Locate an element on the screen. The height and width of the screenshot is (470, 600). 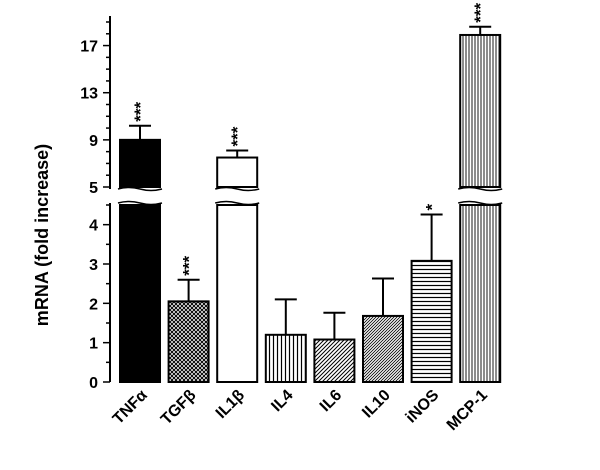
y-tick-label: 13 is located at coordinates (89, 94).